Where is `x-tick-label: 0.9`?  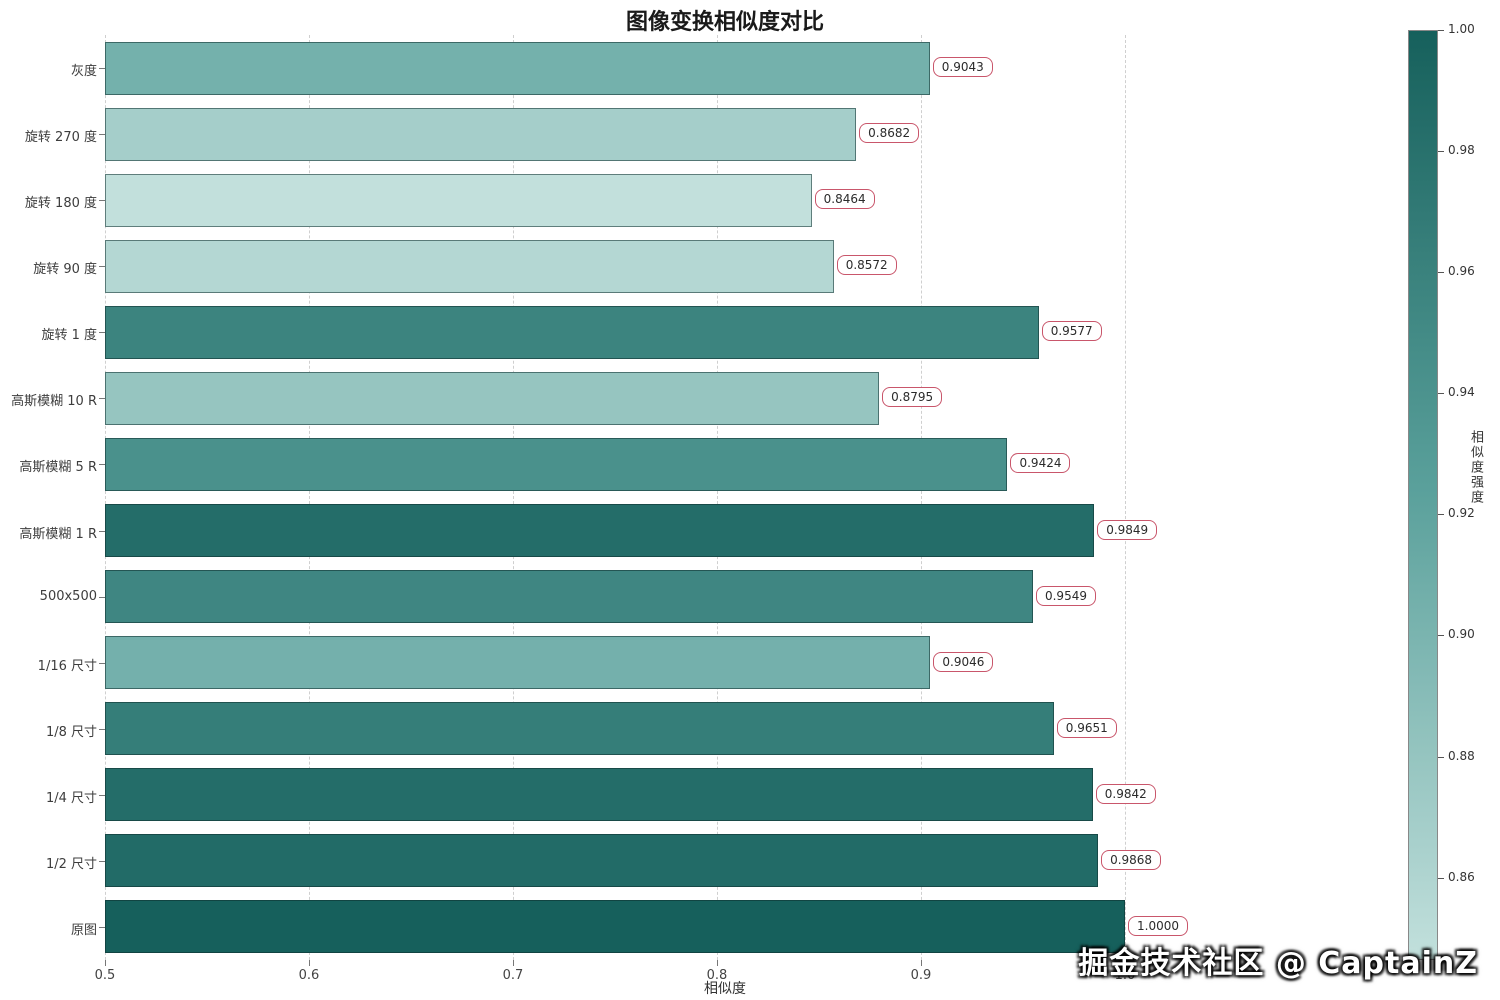
x-tick-label: 0.9 is located at coordinates (921, 975).